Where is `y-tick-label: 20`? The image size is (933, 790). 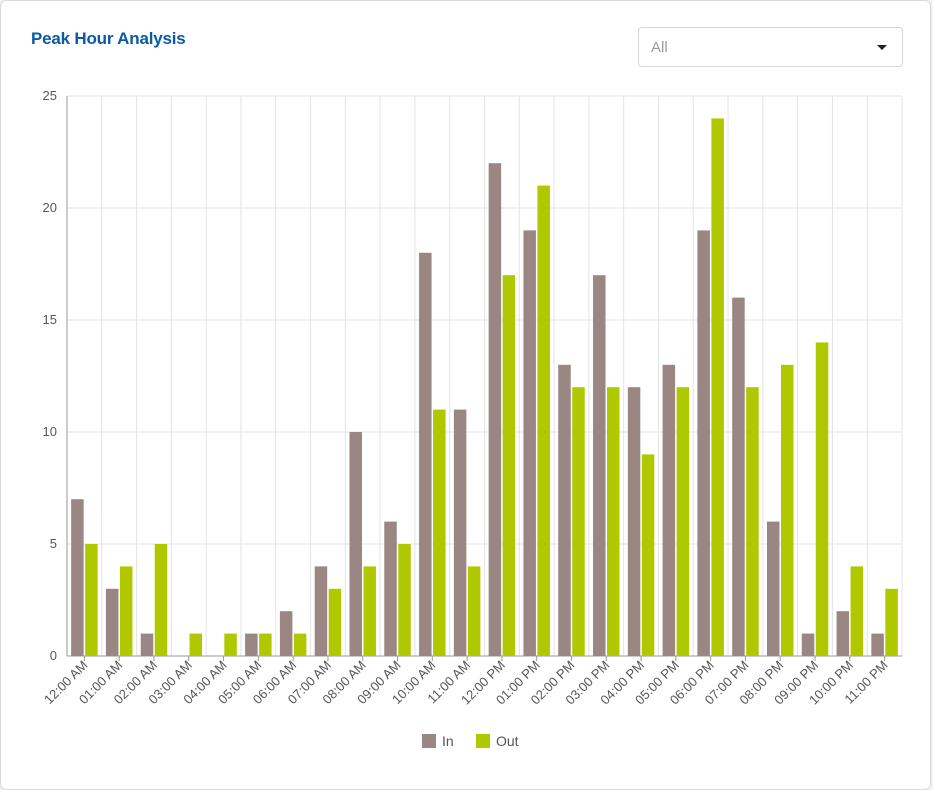
y-tick-label: 20 is located at coordinates (50, 207).